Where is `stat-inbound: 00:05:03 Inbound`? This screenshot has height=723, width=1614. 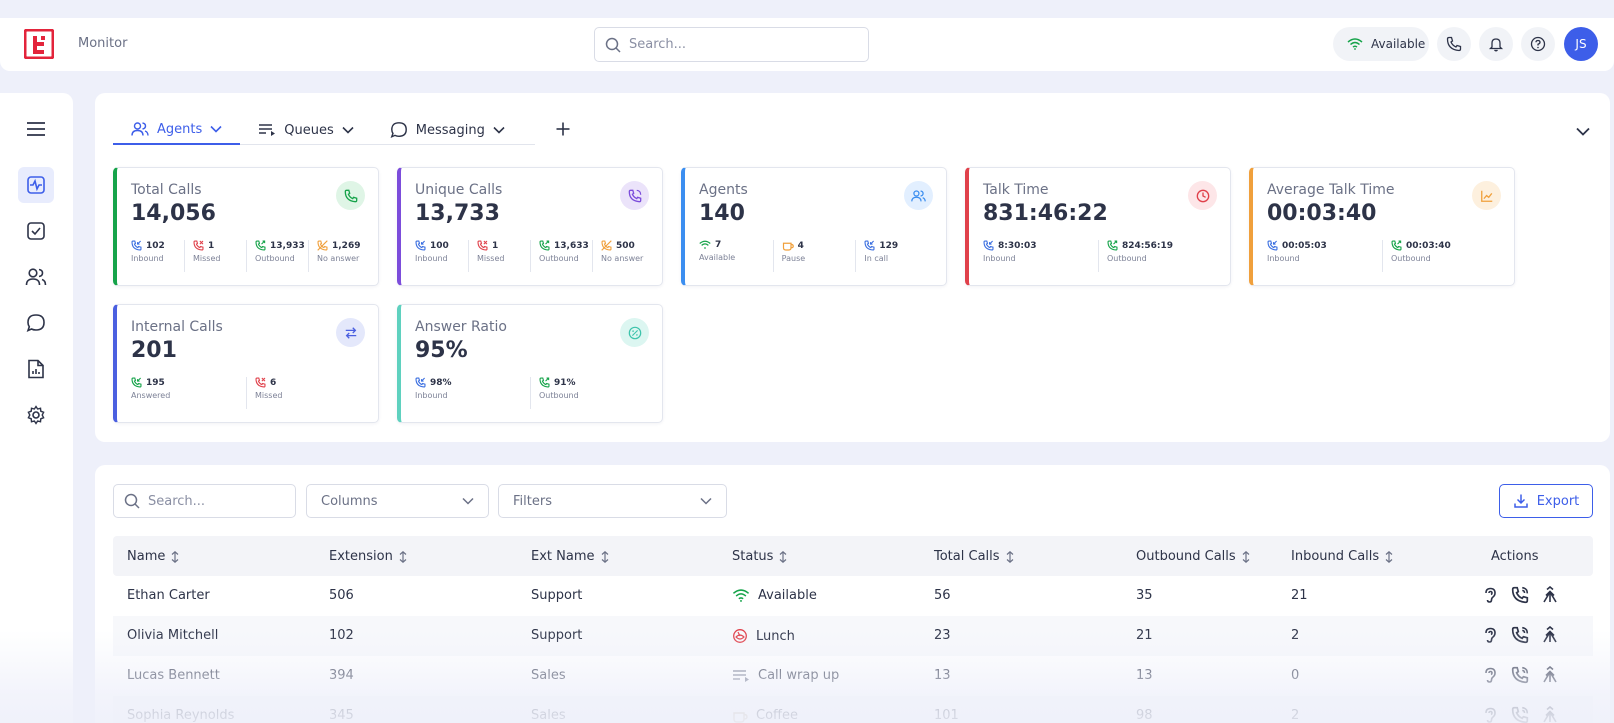 stat-inbound: 00:05:03 Inbound is located at coordinates (1324, 256).